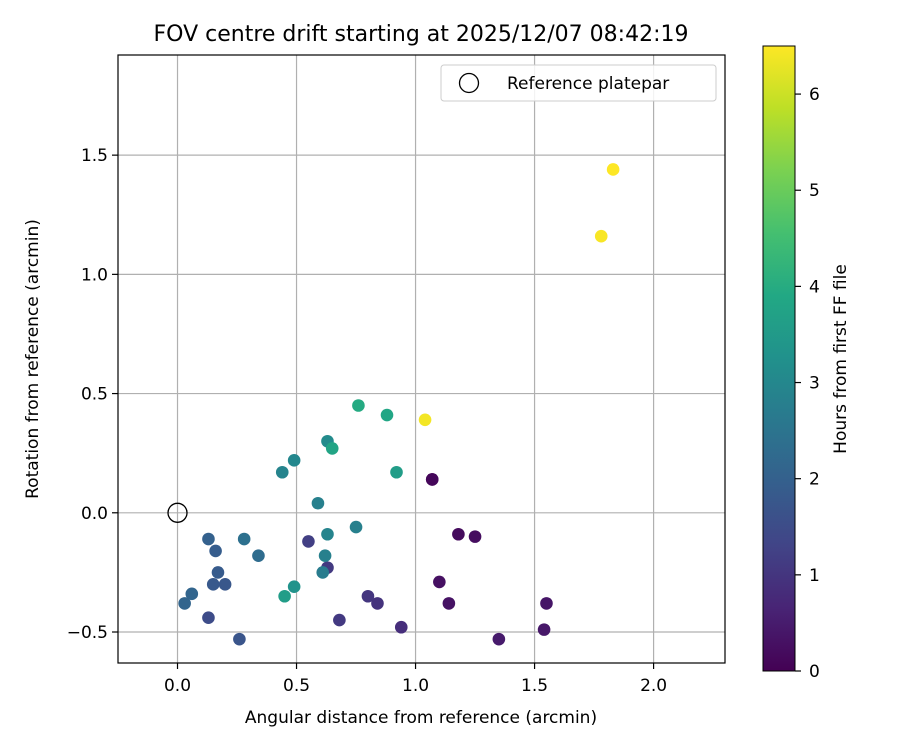  What do you see at coordinates (807, 383) in the screenshot?
I see `colorbar-ticks: 0 1 2 3 4 5 6` at bounding box center [807, 383].